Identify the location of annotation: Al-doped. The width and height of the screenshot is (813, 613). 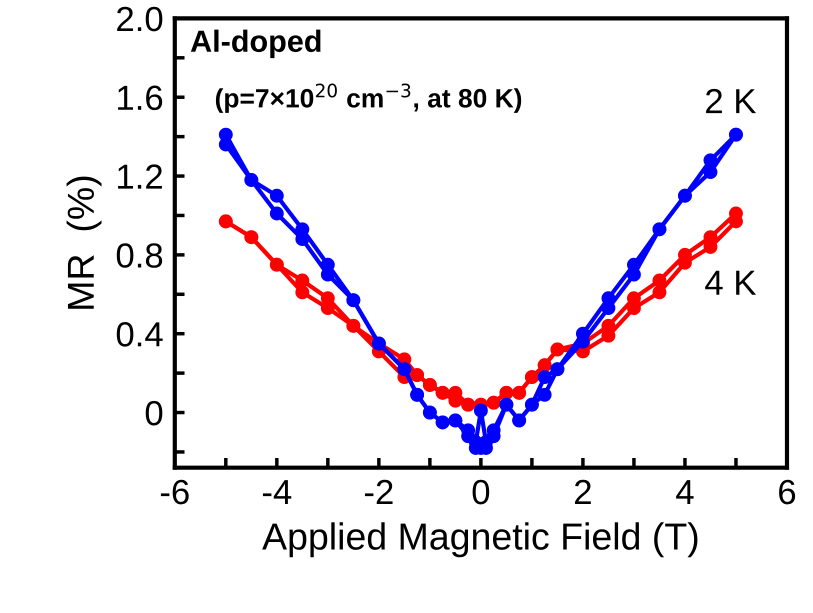
(255, 44).